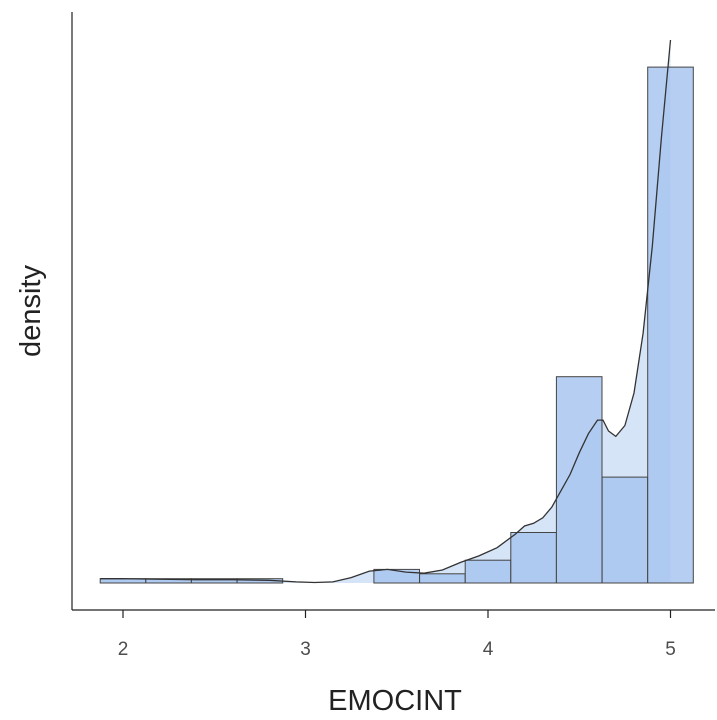 Image resolution: width=717 pixels, height=720 pixels. Describe the element at coordinates (670, 649) in the screenshot. I see `x-tick-label-5: 5` at that location.